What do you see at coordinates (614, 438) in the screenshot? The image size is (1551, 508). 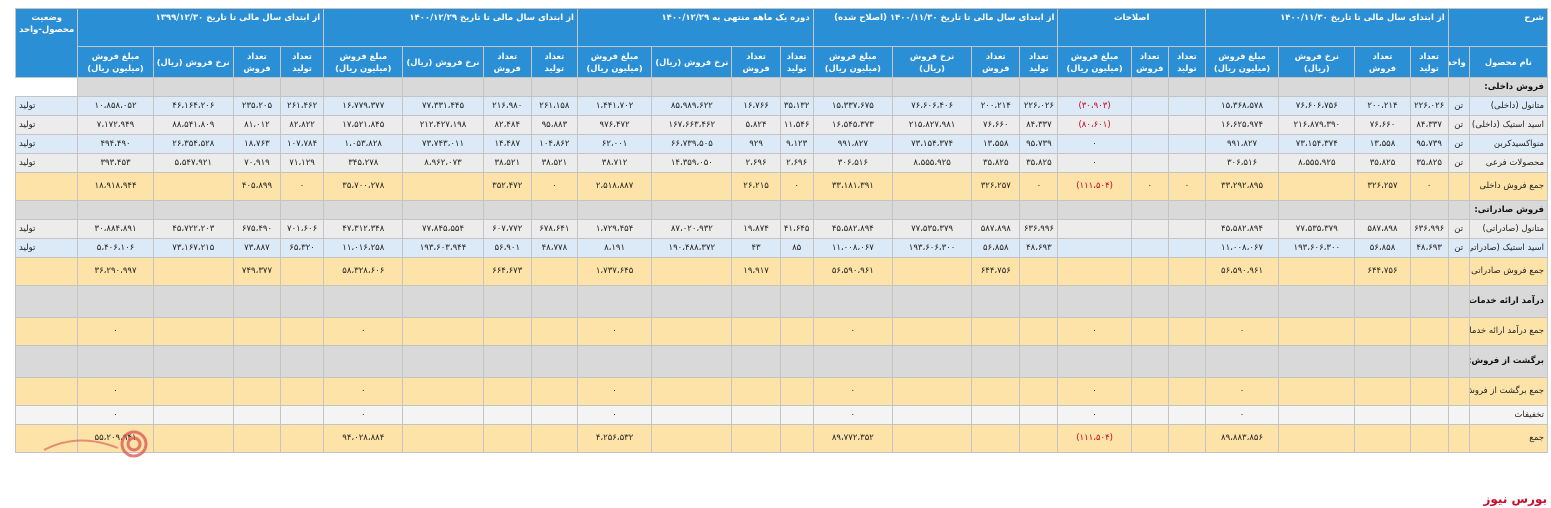 I see `table-cell: ۴،۲۵۶،۵۳۲` at bounding box center [614, 438].